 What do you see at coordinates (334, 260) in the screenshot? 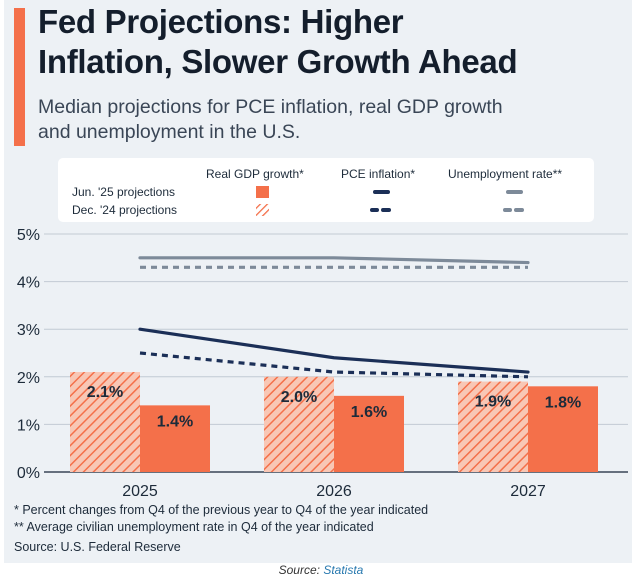
I see `line-unemployment-jun25` at bounding box center [334, 260].